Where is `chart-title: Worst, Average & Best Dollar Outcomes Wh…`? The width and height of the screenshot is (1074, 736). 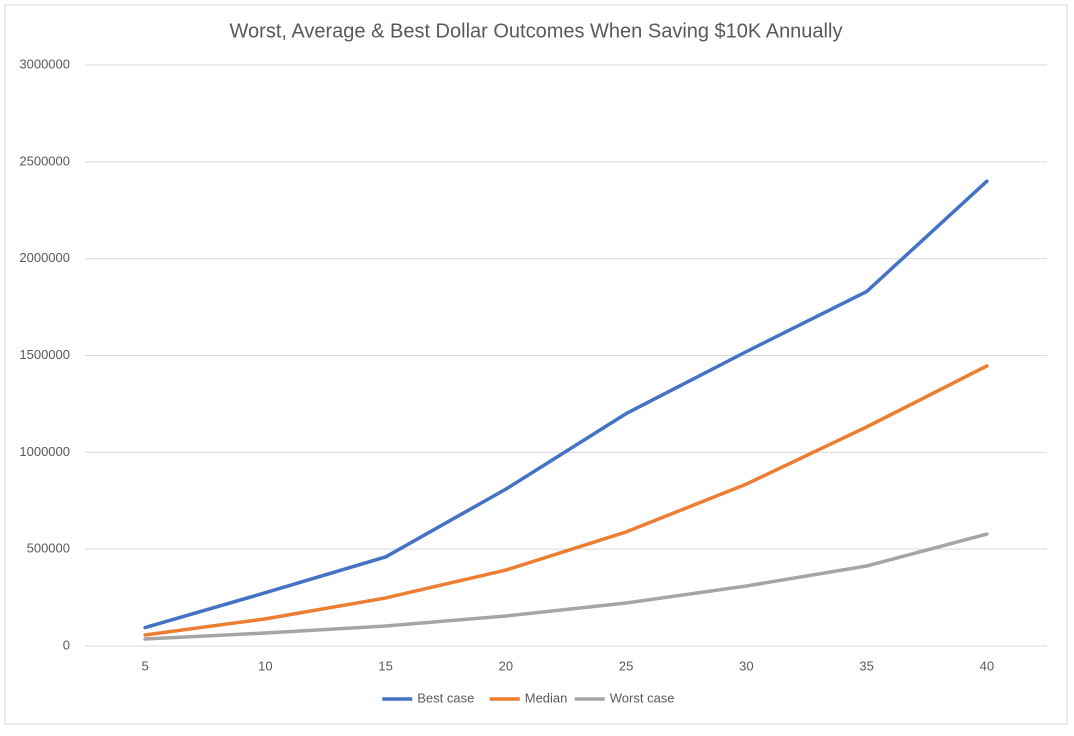
chart-title: Worst, Average & Best Dollar Outcomes Wh… is located at coordinates (536, 31).